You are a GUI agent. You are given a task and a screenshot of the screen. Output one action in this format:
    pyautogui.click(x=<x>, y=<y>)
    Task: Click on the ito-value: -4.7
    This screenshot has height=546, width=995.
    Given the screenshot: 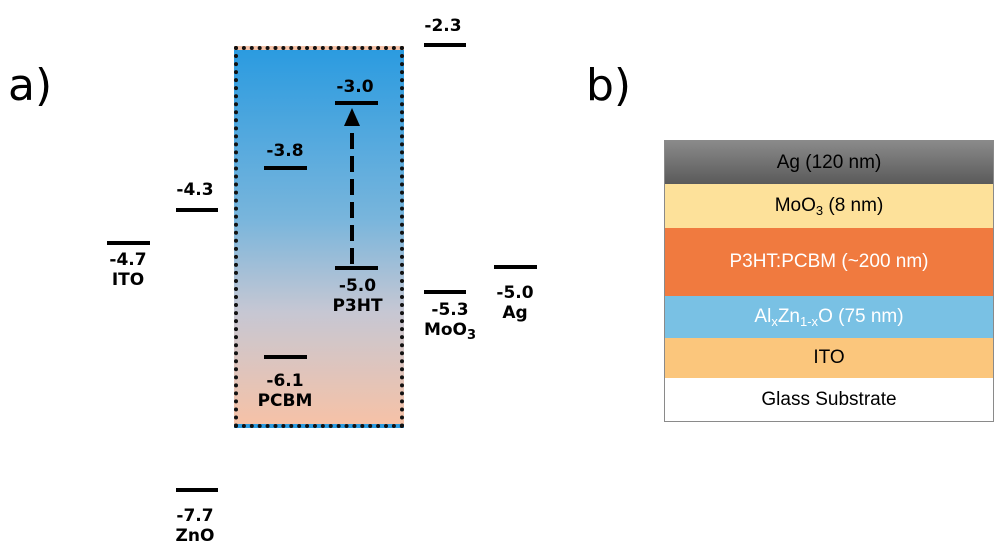 What is the action you would take?
    pyautogui.click(x=128, y=260)
    